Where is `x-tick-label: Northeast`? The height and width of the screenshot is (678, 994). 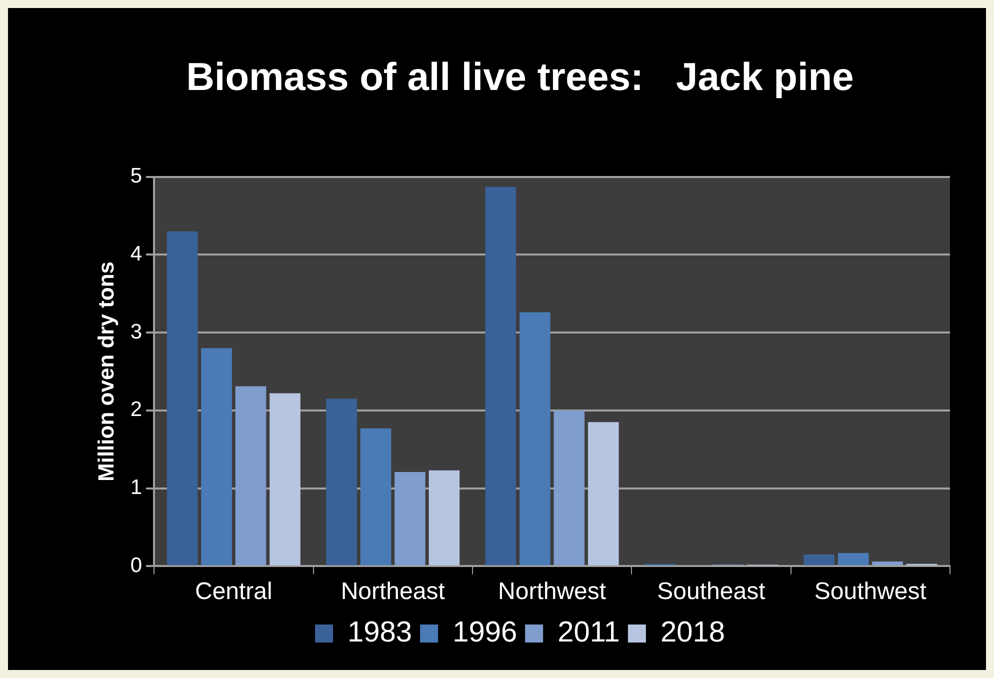
x-tick-label: Northeast is located at coordinates (393, 592).